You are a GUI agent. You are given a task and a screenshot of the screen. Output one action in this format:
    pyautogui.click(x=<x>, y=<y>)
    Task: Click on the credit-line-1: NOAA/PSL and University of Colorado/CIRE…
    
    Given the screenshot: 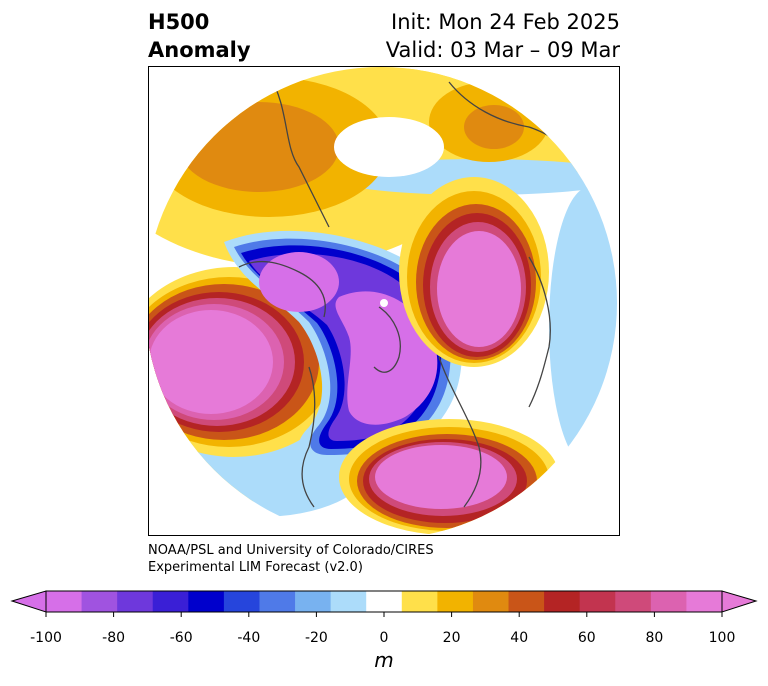 What is the action you would take?
    pyautogui.click(x=291, y=550)
    